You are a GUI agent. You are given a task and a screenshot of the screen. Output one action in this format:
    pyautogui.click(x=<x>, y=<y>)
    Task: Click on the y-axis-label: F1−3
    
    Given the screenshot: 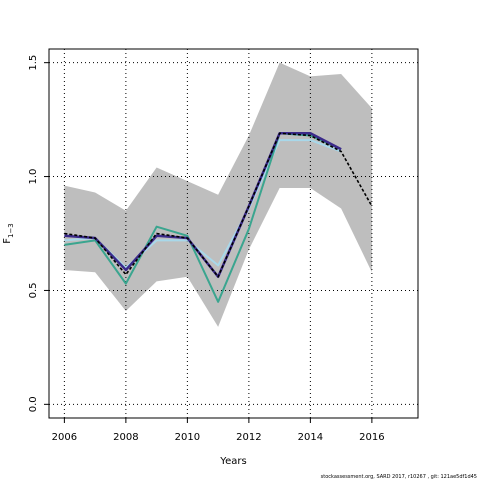 What is the action you would take?
    pyautogui.click(x=8, y=233)
    